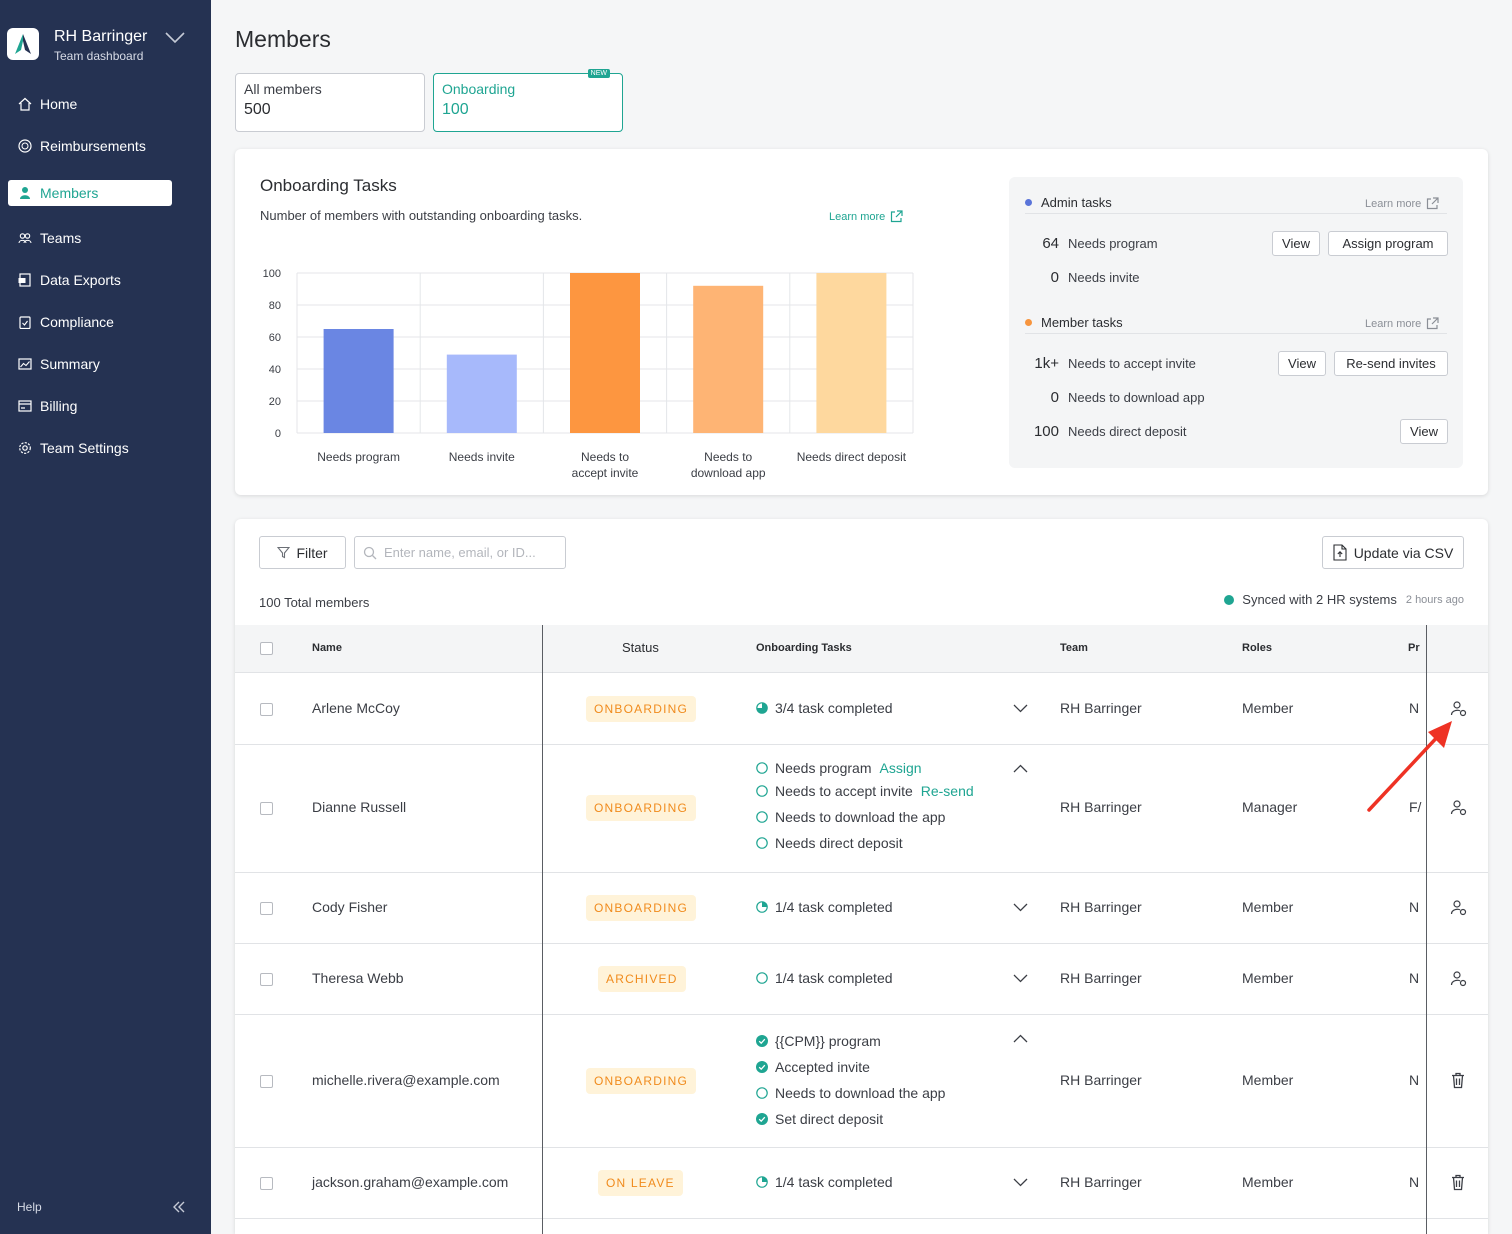  What do you see at coordinates (302, 552) in the screenshot?
I see `filter-button: Filter` at bounding box center [302, 552].